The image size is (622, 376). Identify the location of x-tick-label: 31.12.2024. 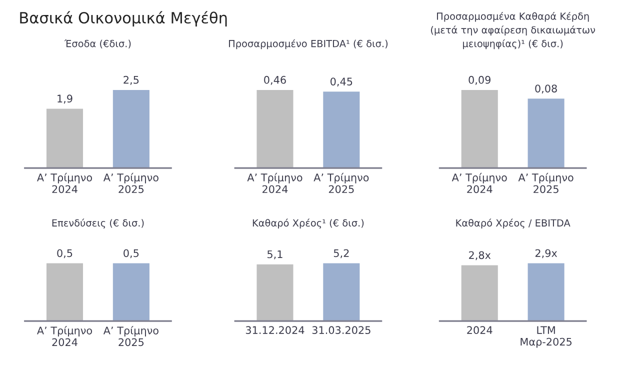
(275, 330).